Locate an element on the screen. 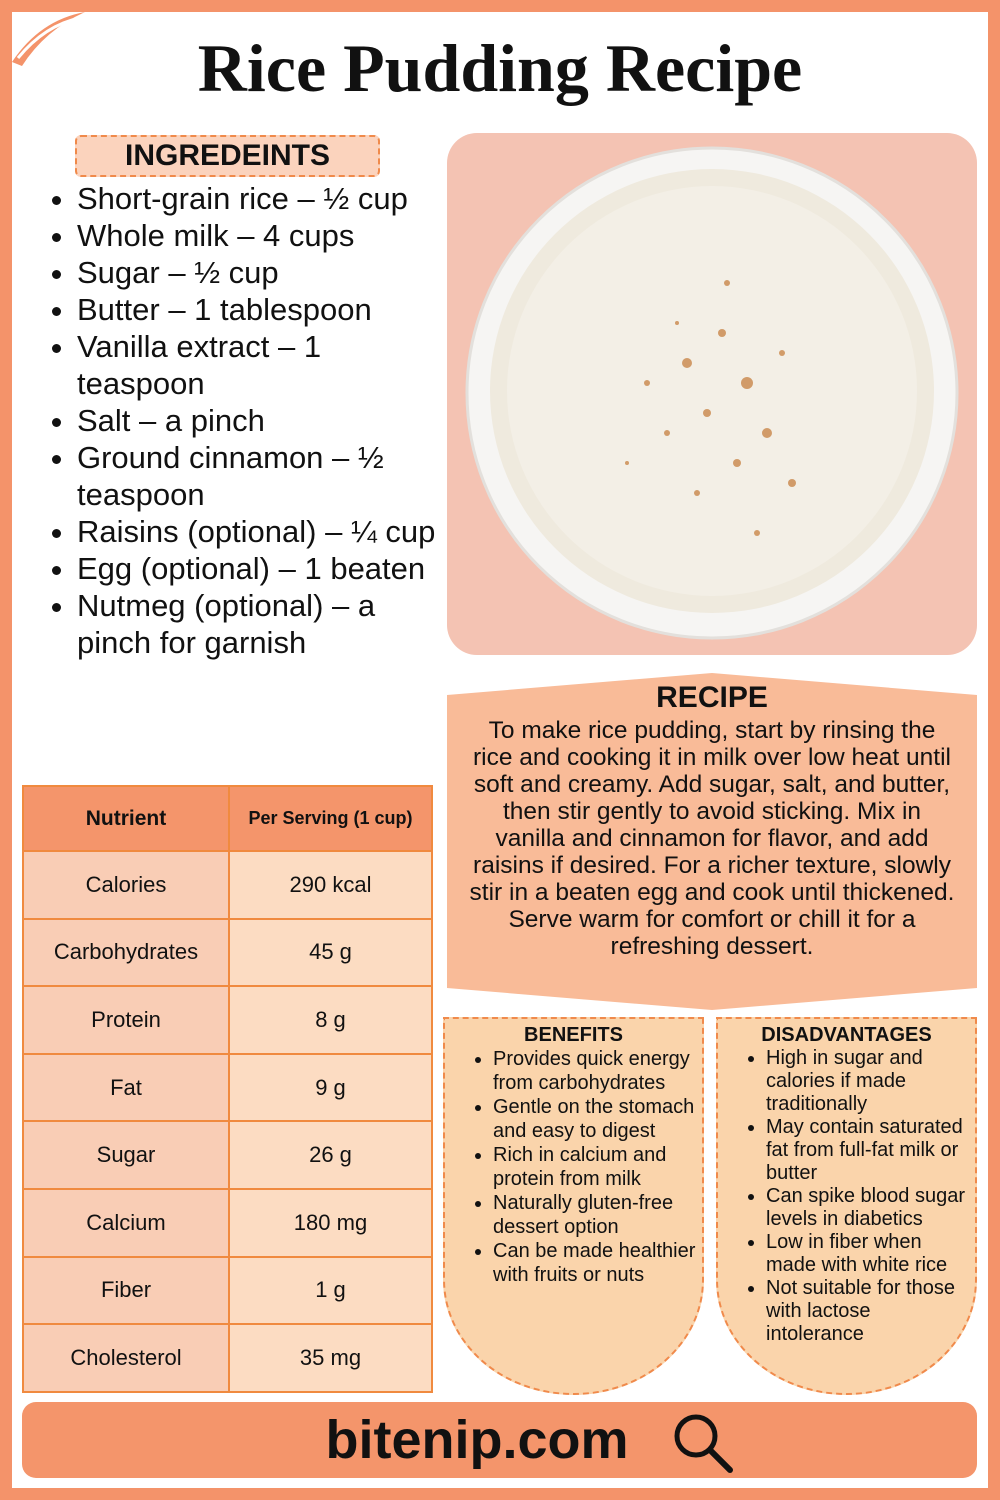  list-item: Low in fiber when made with white rice is located at coordinates (867, 1254).